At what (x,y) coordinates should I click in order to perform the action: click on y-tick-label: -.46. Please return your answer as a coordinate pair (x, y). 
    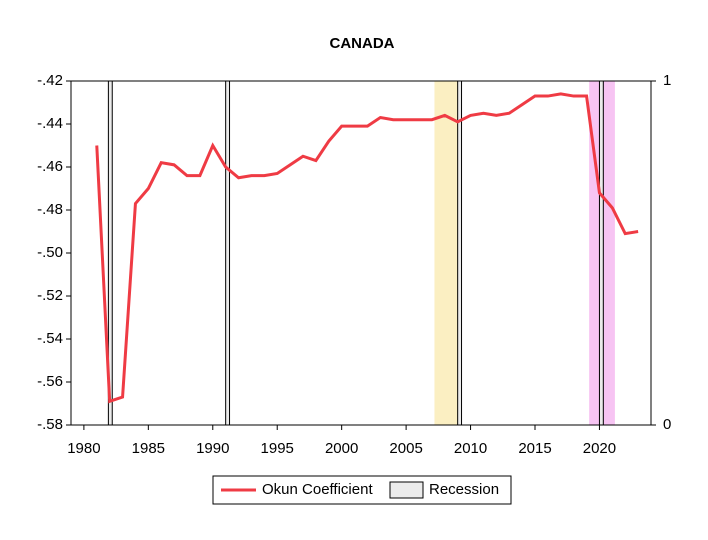
    Looking at the image, I should click on (50, 166).